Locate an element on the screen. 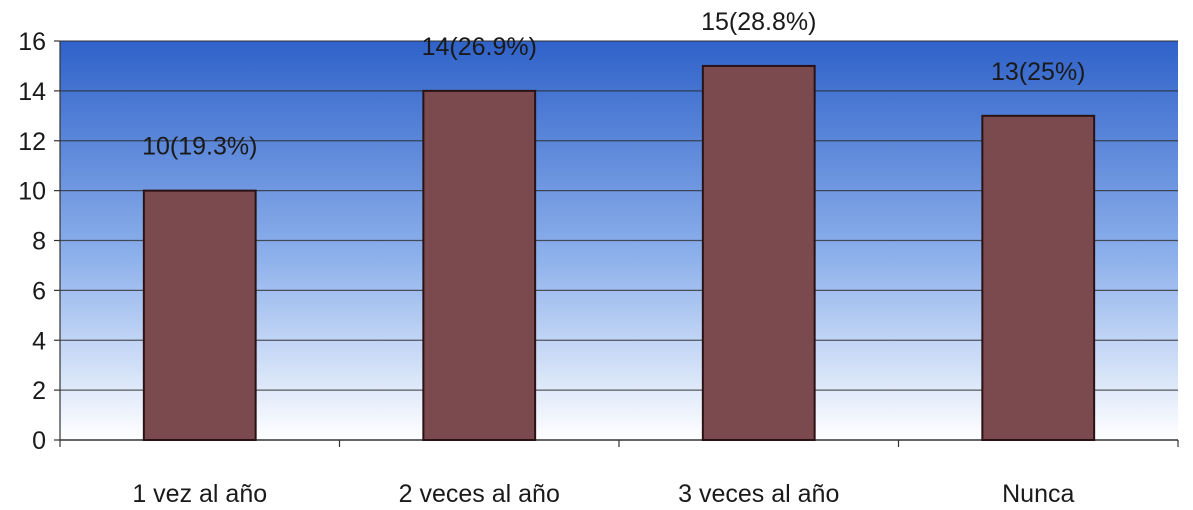  y-tick-label: 4 is located at coordinates (39, 341).